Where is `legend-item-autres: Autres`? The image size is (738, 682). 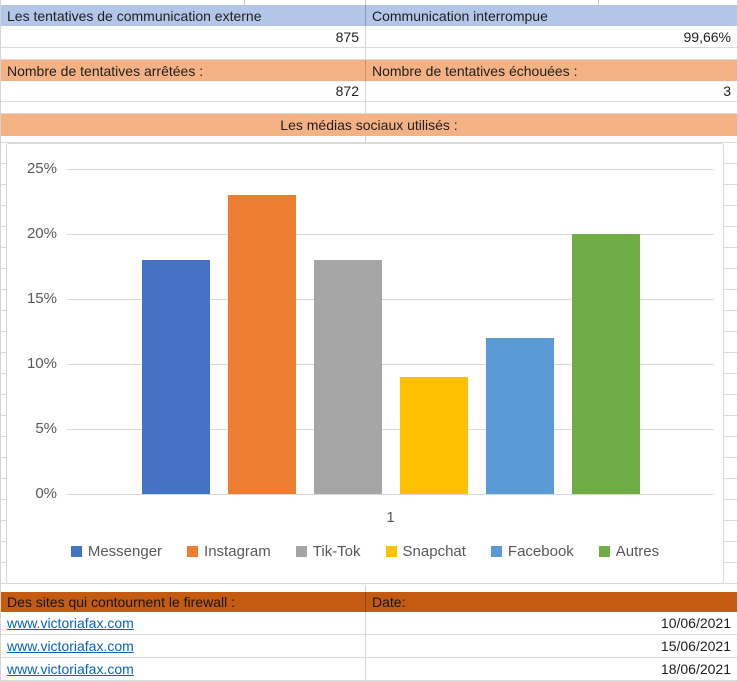 legend-item-autres: Autres is located at coordinates (629, 551).